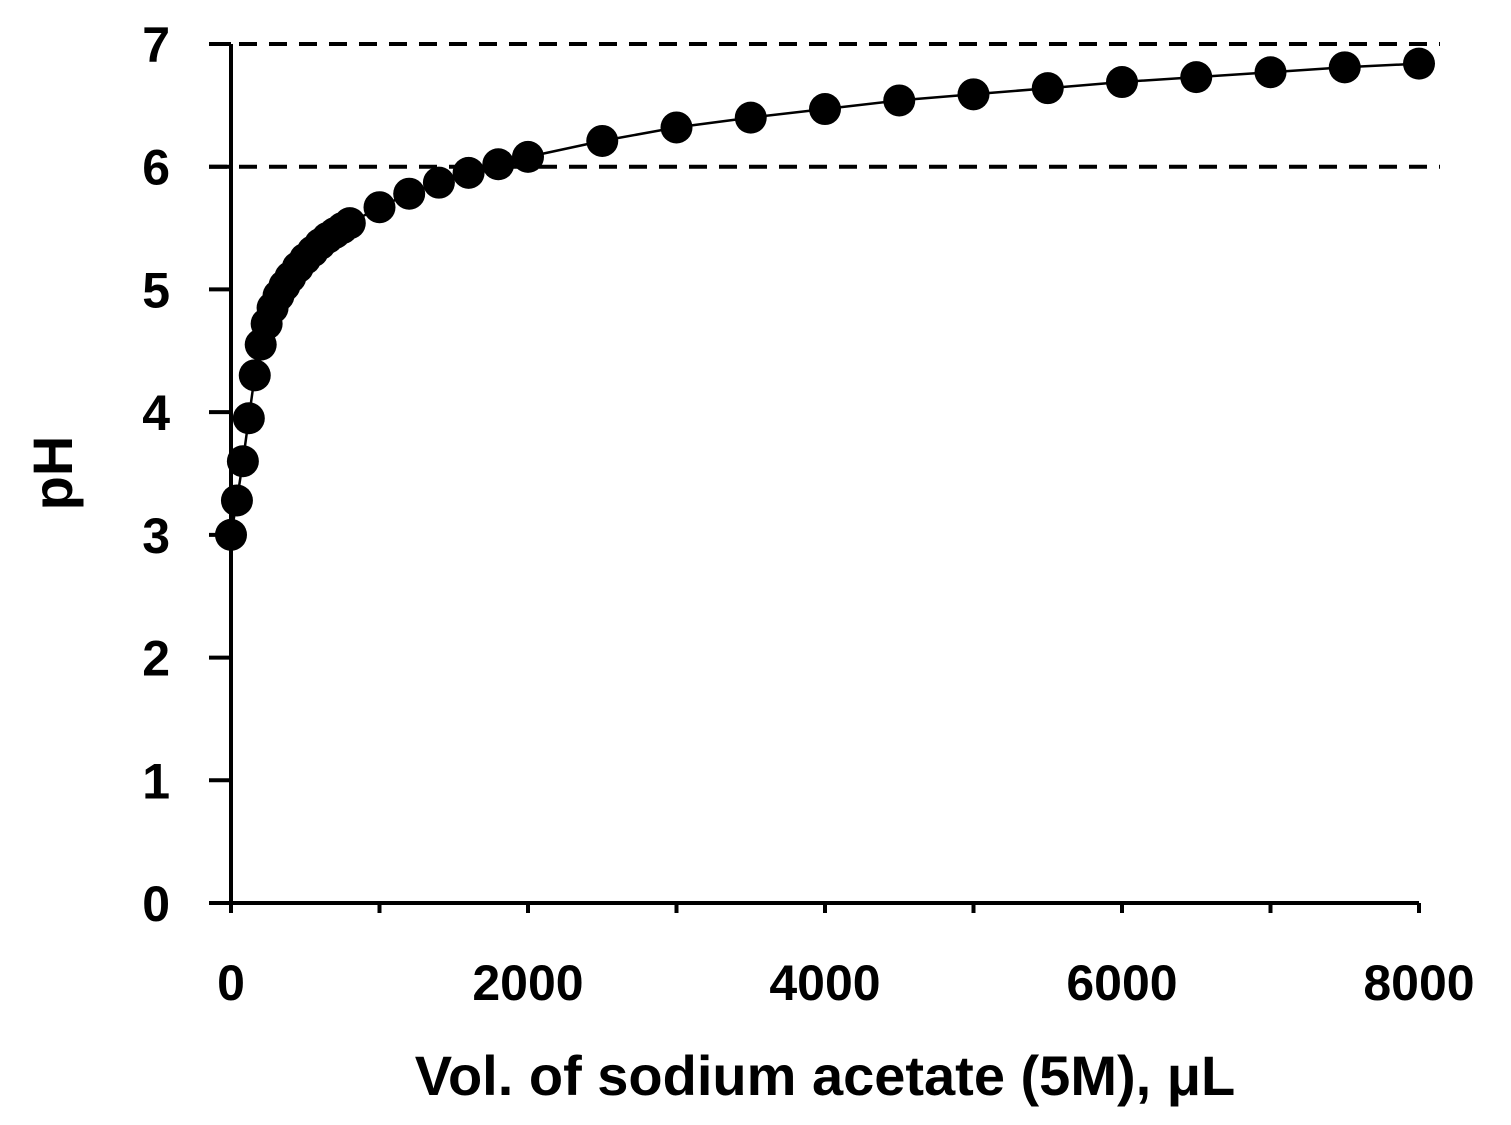 The width and height of the screenshot is (1511, 1125). Describe the element at coordinates (156, 536) in the screenshot. I see `y-tick-label-3: 3` at that location.